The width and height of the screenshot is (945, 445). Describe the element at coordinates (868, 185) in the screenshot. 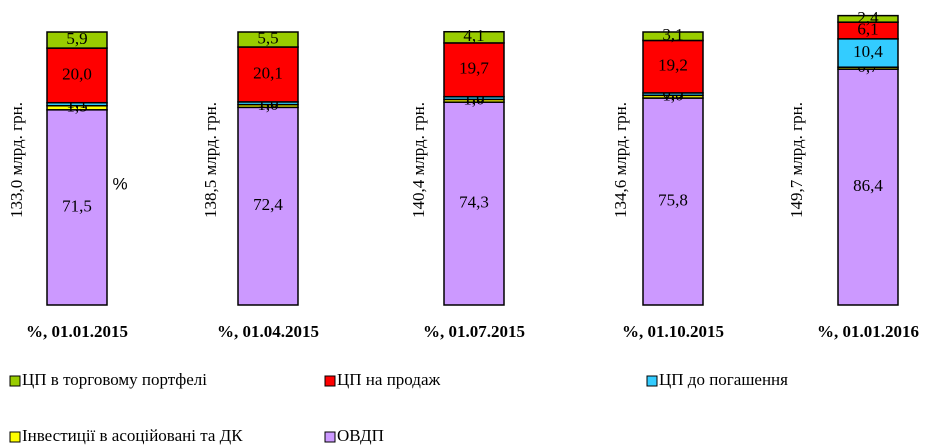

I see `value-label: 86,4` at that location.